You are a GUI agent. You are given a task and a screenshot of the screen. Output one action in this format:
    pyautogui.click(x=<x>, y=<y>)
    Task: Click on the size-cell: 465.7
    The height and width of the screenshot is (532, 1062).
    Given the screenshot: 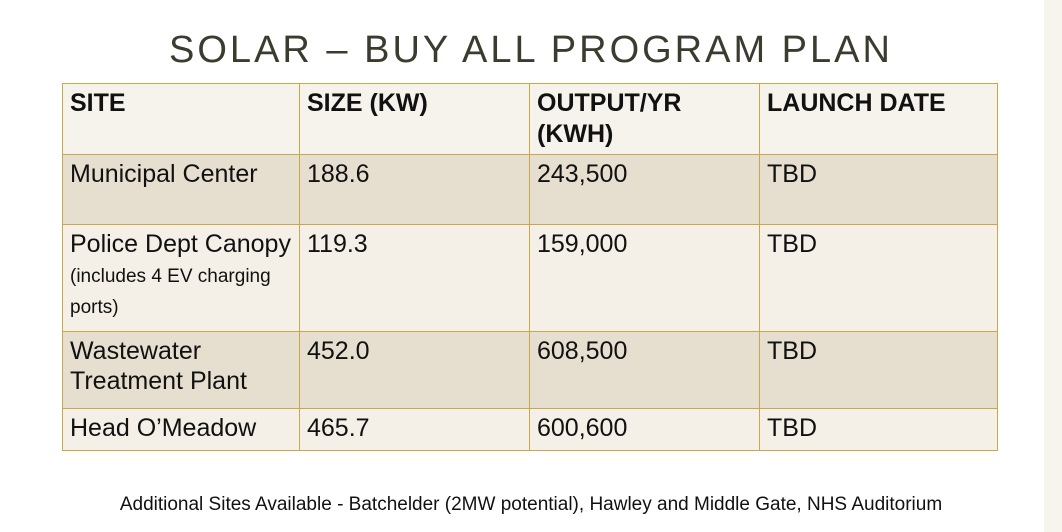 What is the action you would take?
    pyautogui.click(x=414, y=429)
    